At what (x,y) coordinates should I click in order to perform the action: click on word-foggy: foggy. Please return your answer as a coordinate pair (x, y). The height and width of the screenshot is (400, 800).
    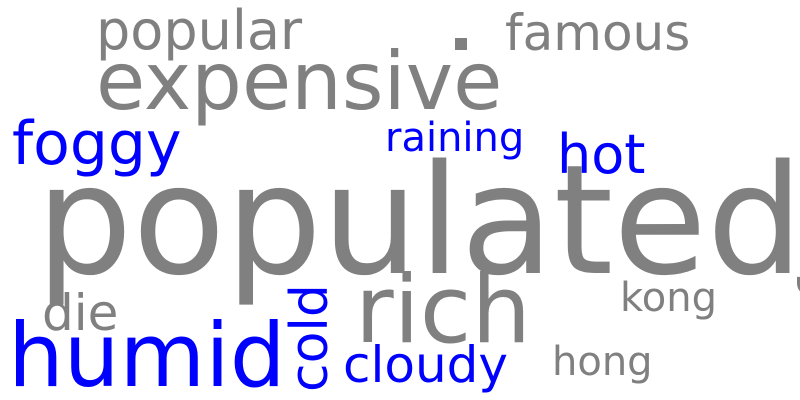
    Looking at the image, I should click on (97, 144).